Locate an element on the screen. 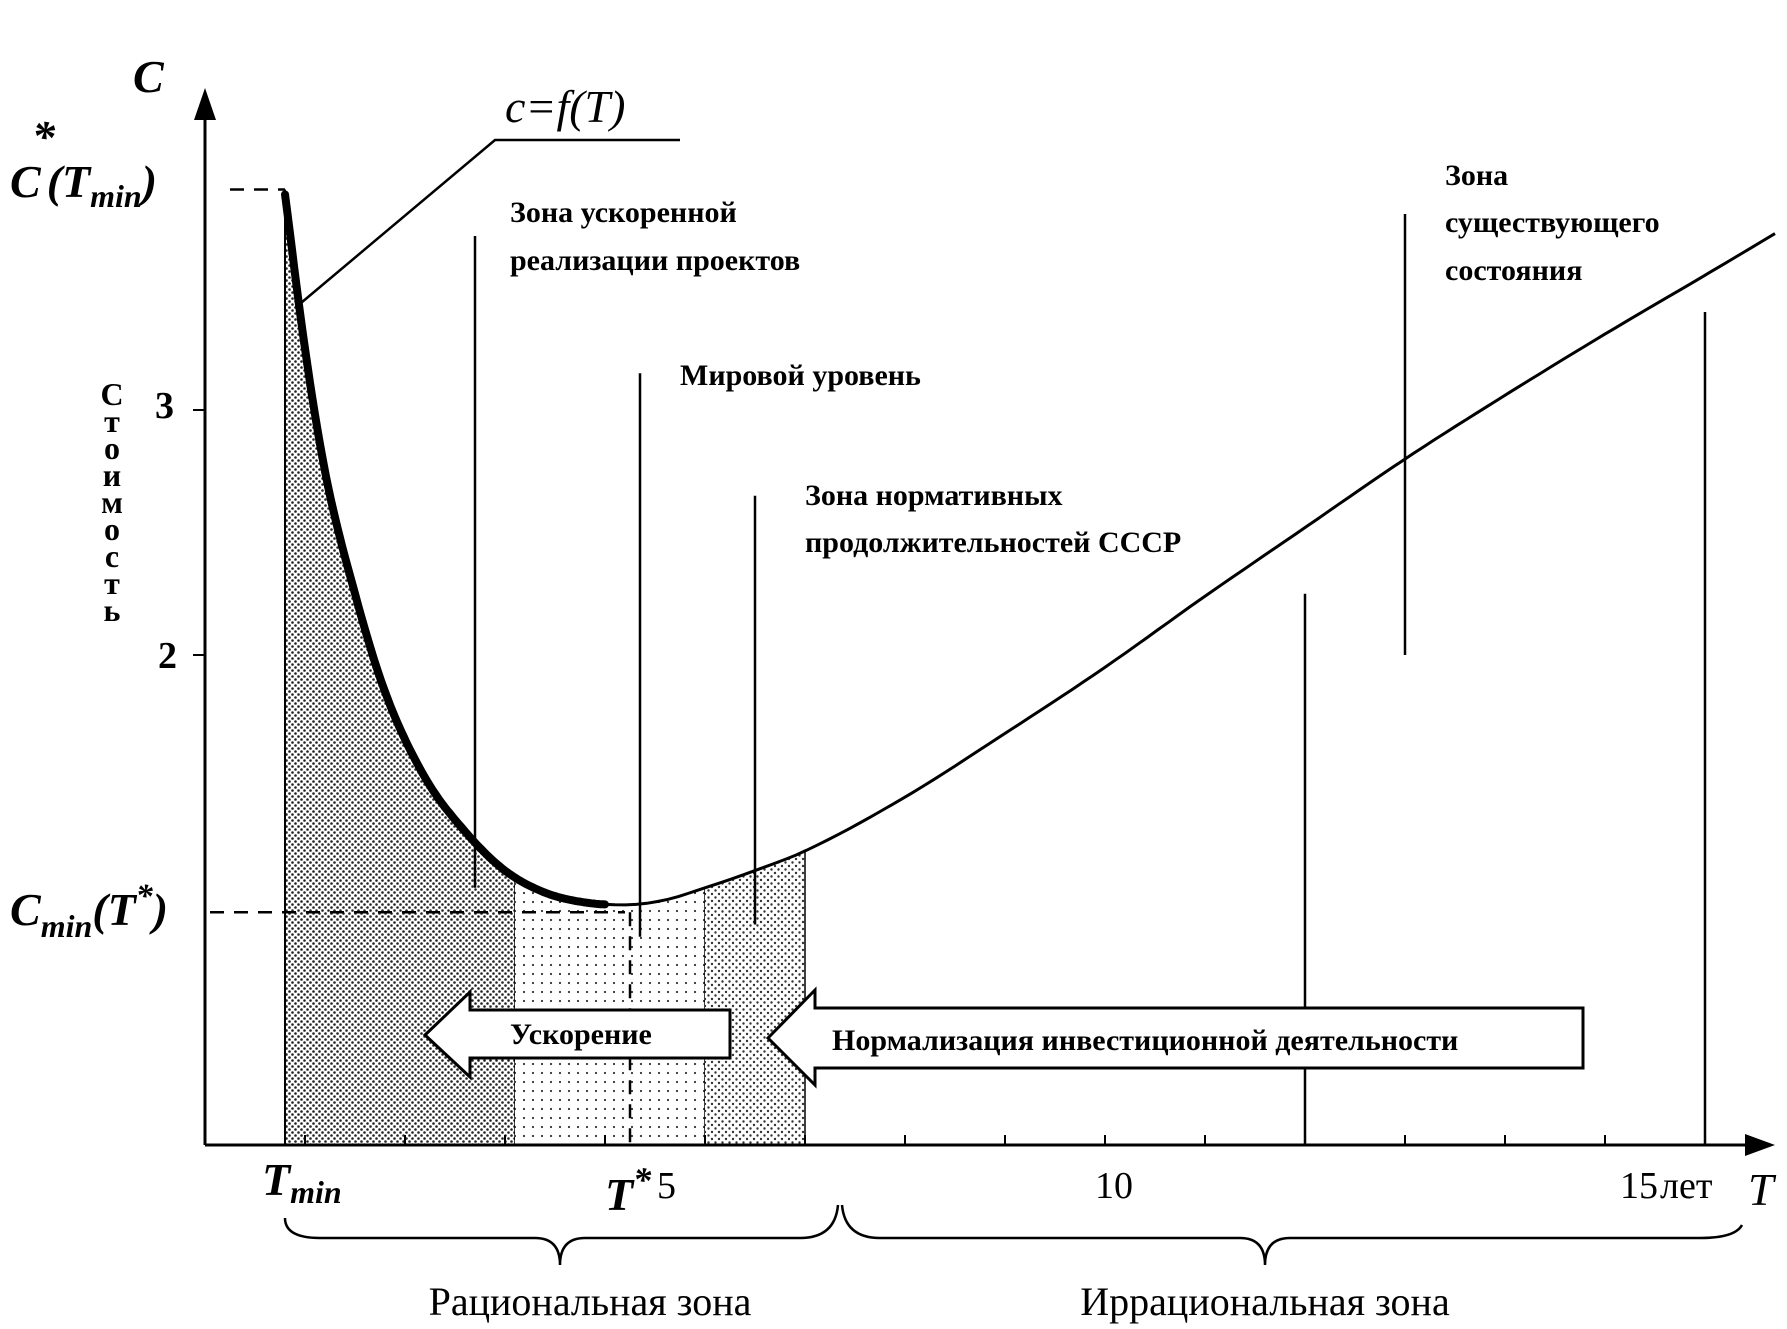 The width and height of the screenshot is (1787, 1329). acceleration-arrow is located at coordinates (577, 1034).